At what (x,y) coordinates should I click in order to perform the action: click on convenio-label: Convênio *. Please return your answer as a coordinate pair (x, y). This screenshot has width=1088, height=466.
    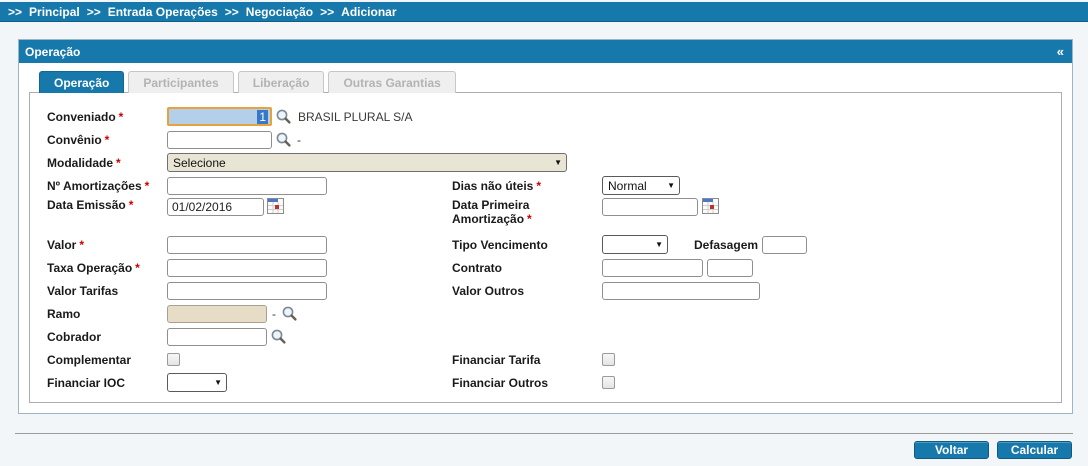
    Looking at the image, I should click on (78, 139).